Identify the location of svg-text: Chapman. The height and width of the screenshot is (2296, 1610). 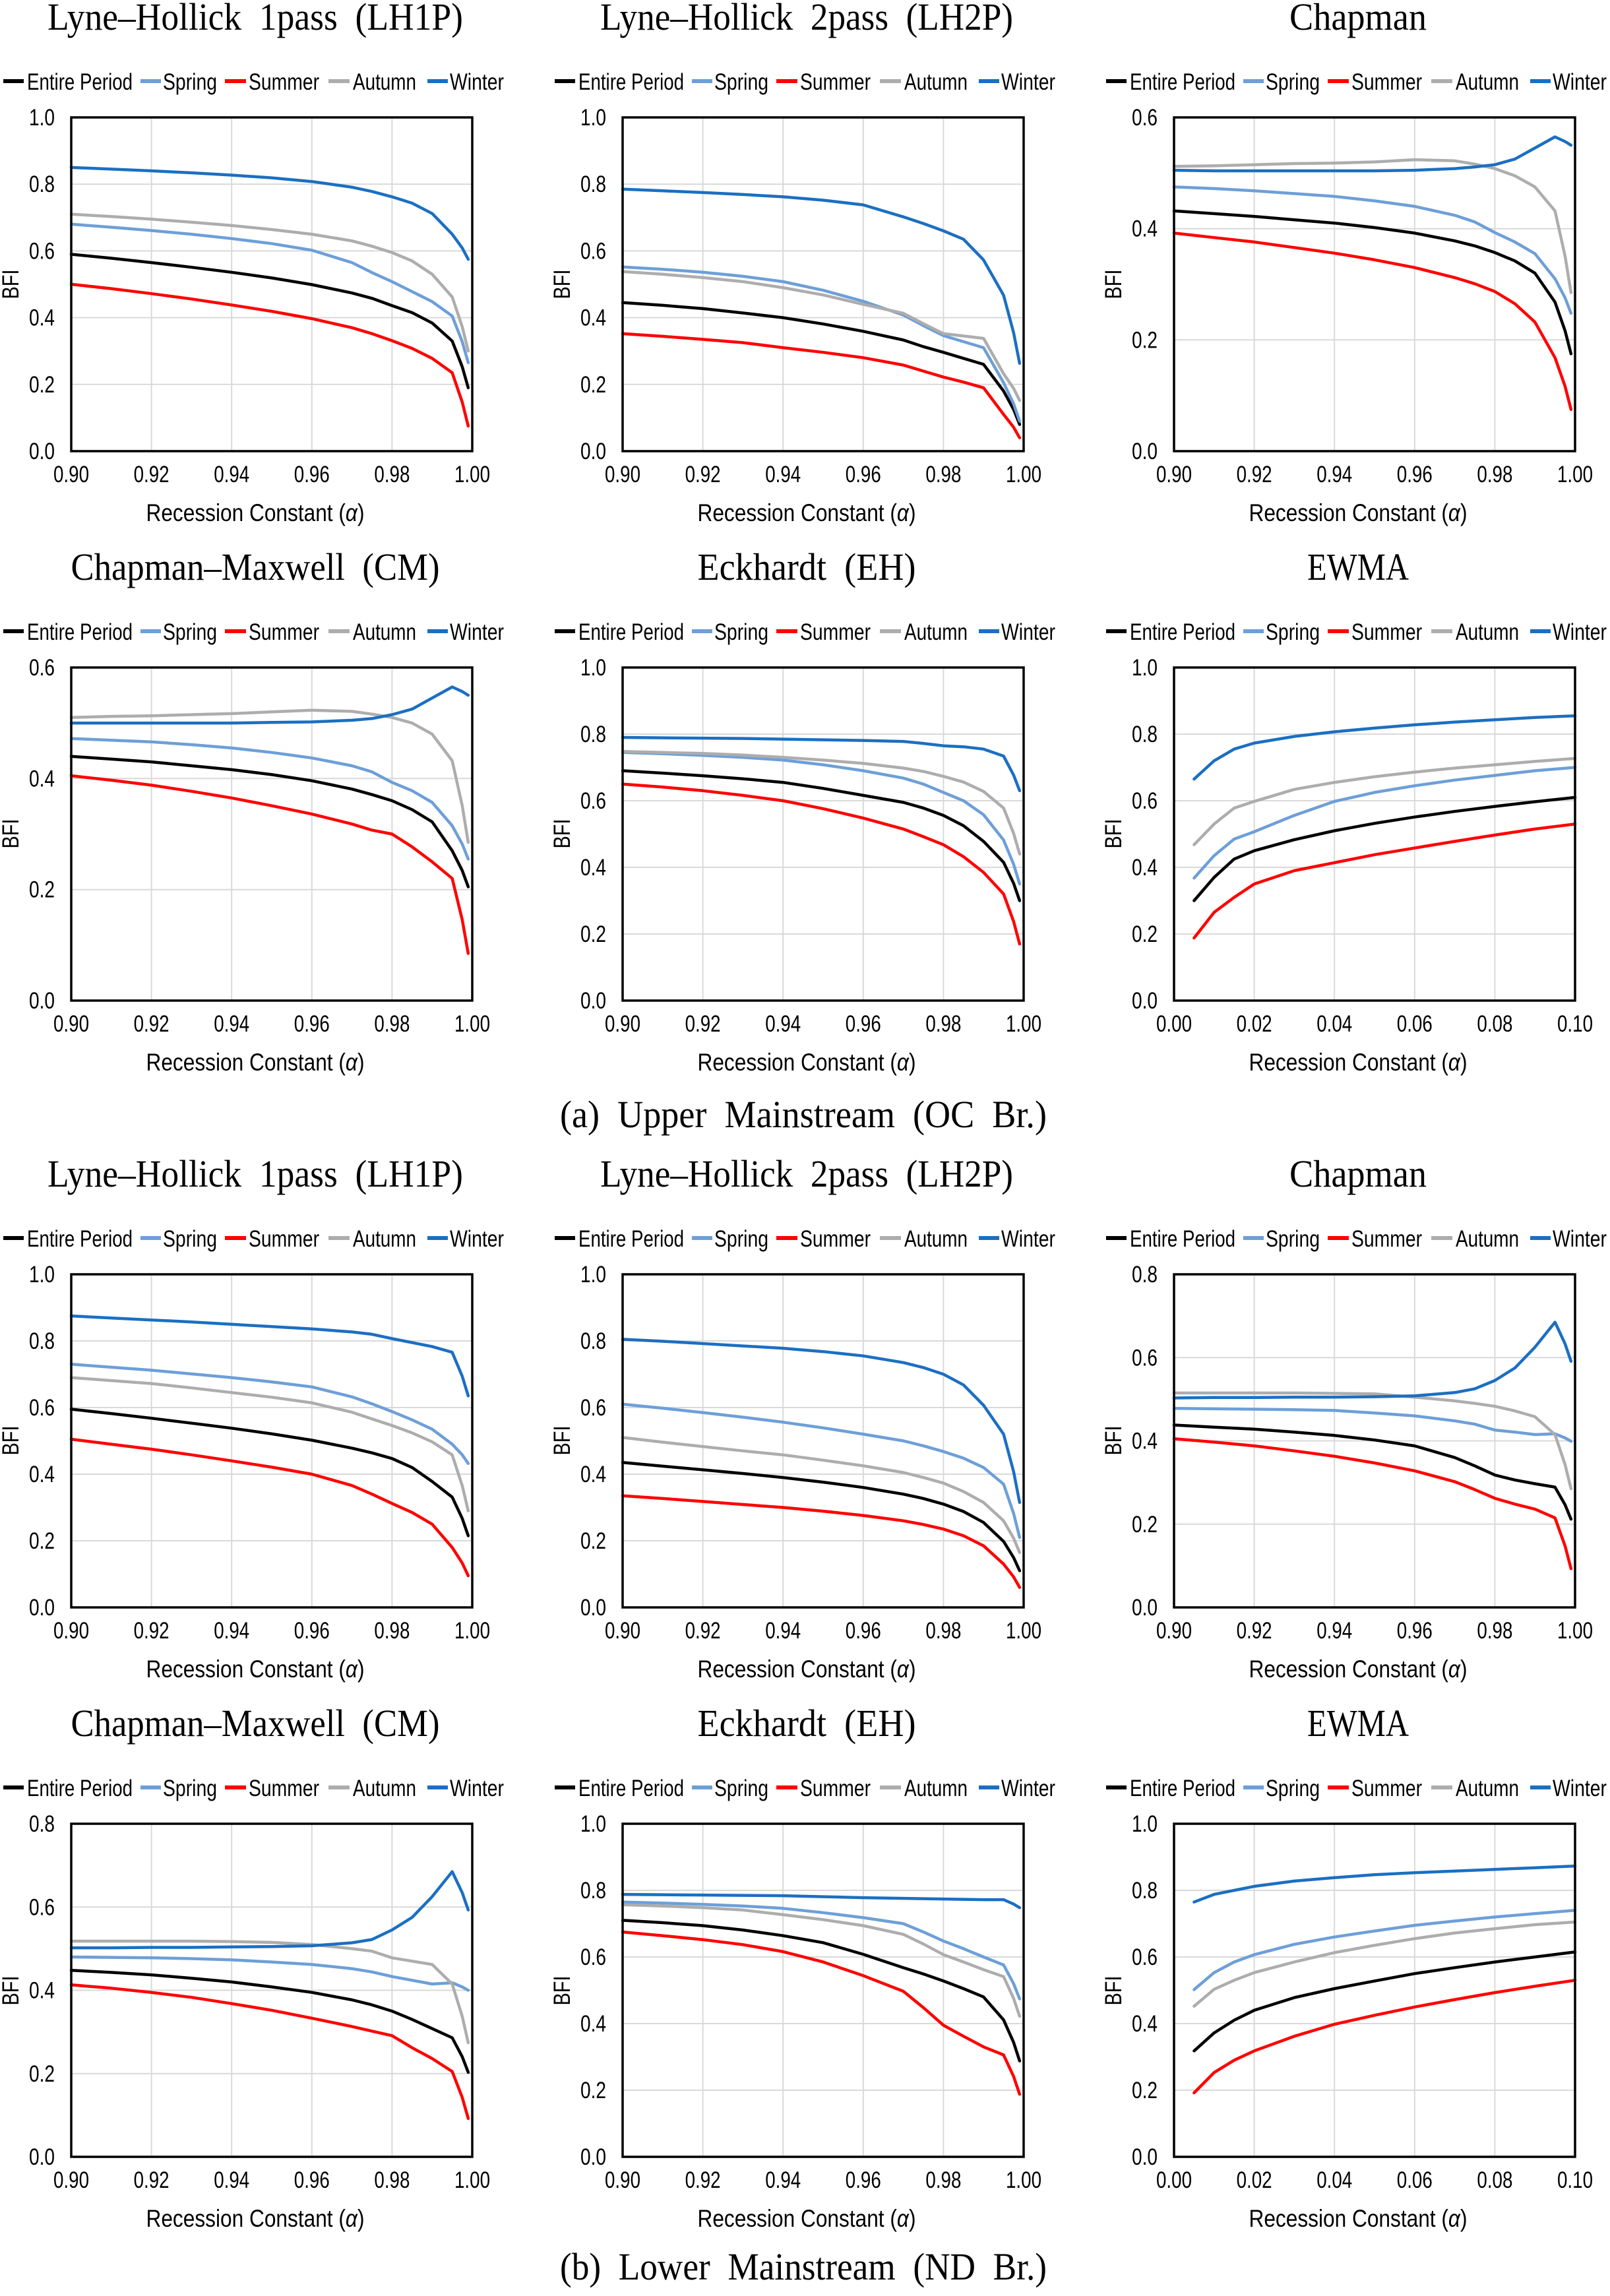
(1358, 19).